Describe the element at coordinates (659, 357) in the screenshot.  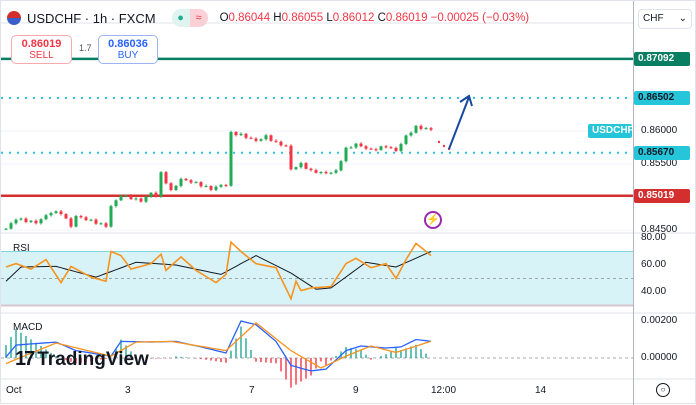
I see `macd-label: 0.00000` at that location.